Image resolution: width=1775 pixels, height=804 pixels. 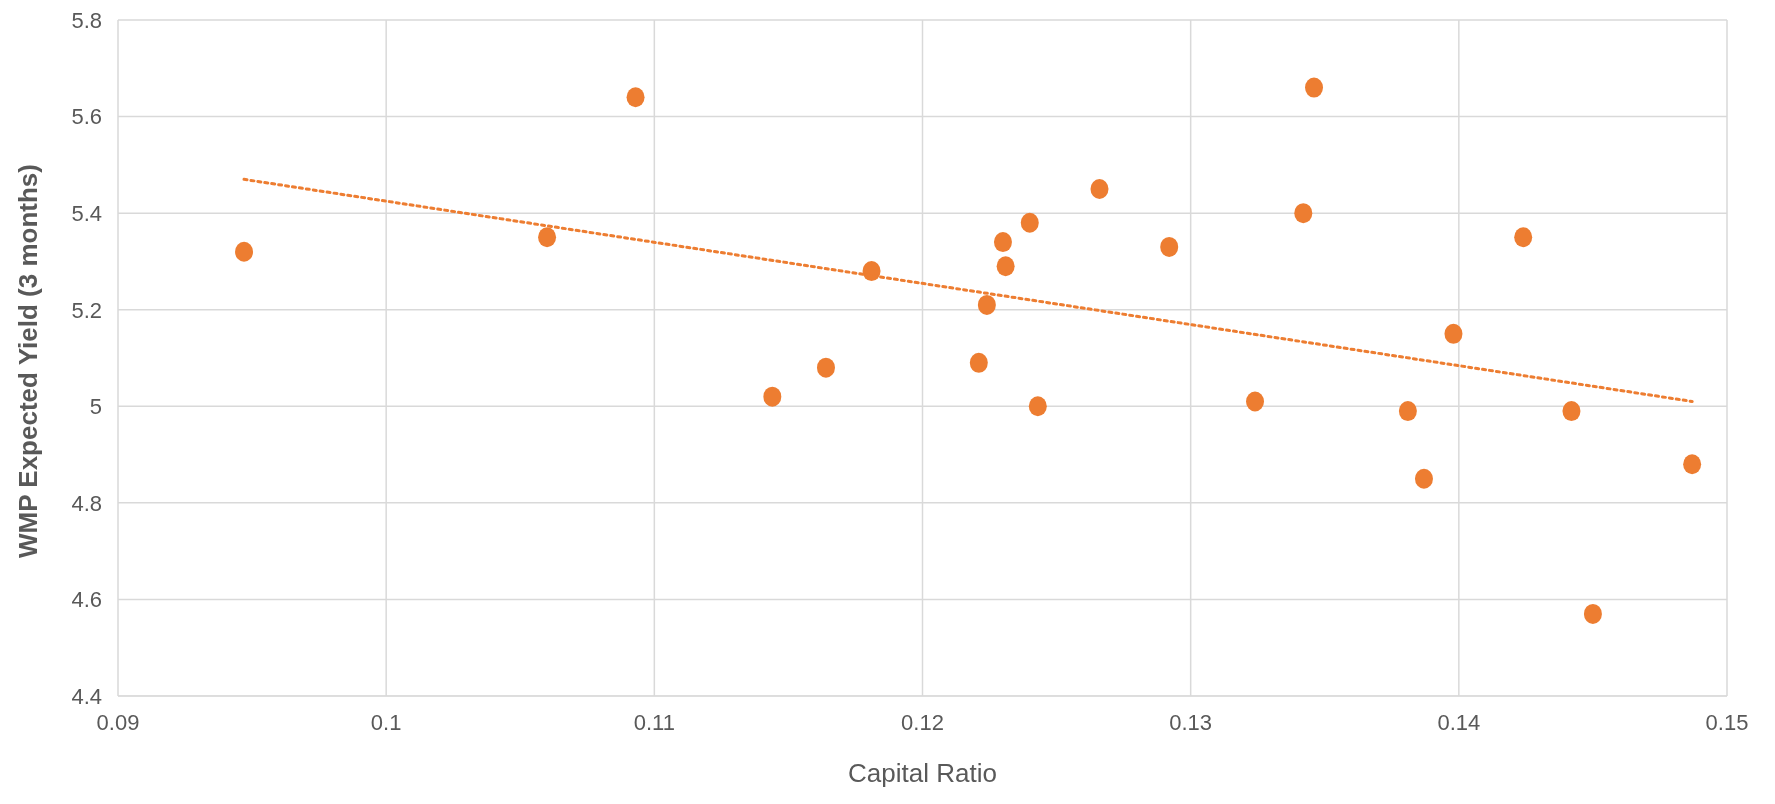 I want to click on y-tick-label: 5.4, so click(x=86, y=213).